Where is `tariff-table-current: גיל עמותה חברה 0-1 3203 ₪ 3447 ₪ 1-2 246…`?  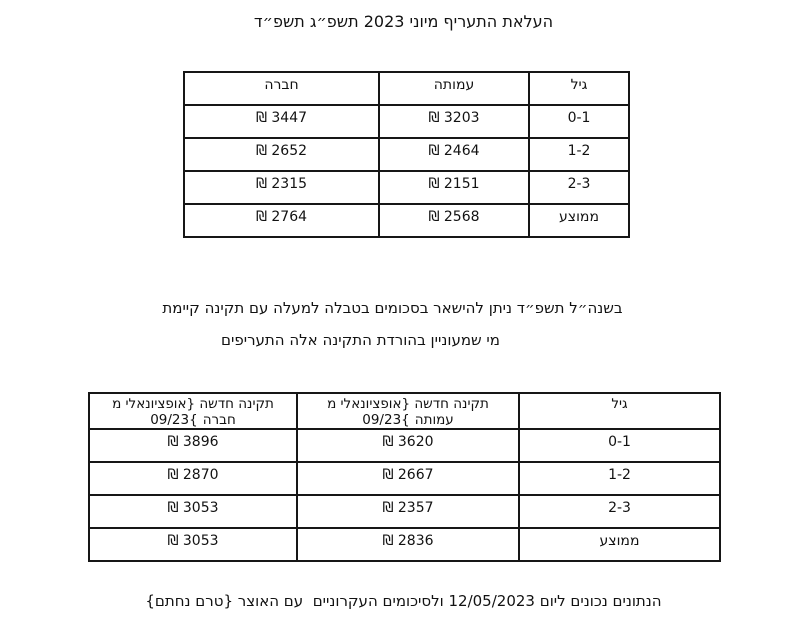
tariff-table-current: גיל עמותה חברה 0-1 3203 ₪ 3447 ₪ 1-2 246… is located at coordinates (406, 154).